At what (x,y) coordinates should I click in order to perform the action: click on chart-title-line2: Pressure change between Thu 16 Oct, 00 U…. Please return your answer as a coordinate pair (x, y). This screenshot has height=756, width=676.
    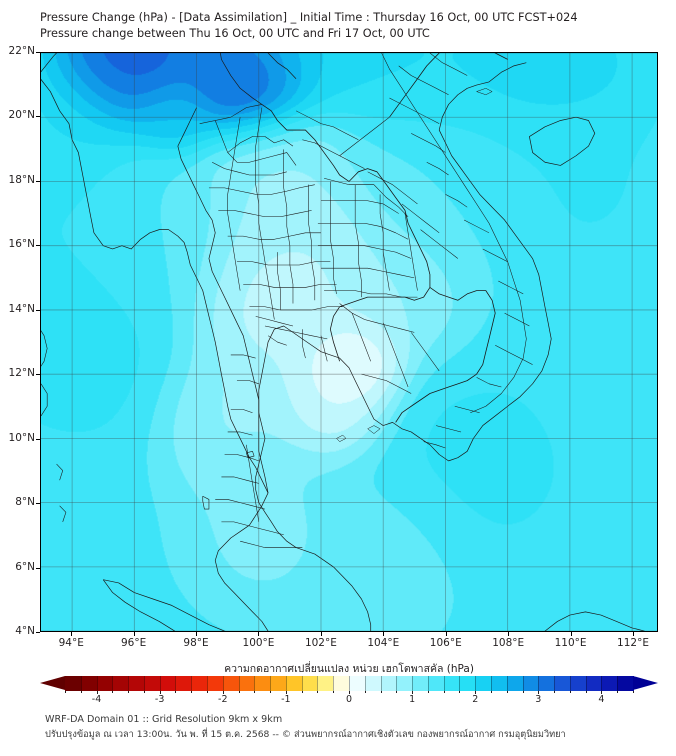
    Looking at the image, I should click on (235, 33).